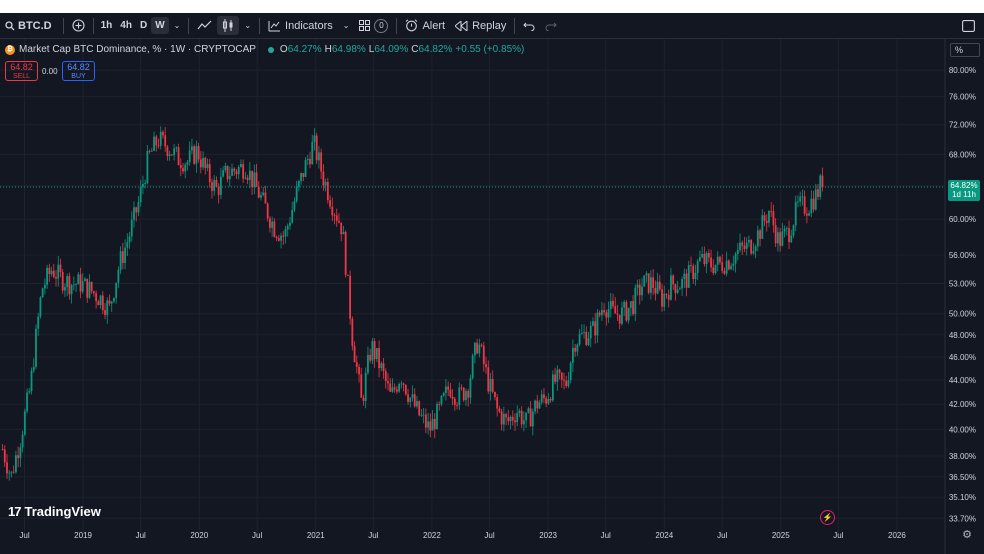 The image size is (984, 554). I want to click on templates-button: 0, so click(373, 25).